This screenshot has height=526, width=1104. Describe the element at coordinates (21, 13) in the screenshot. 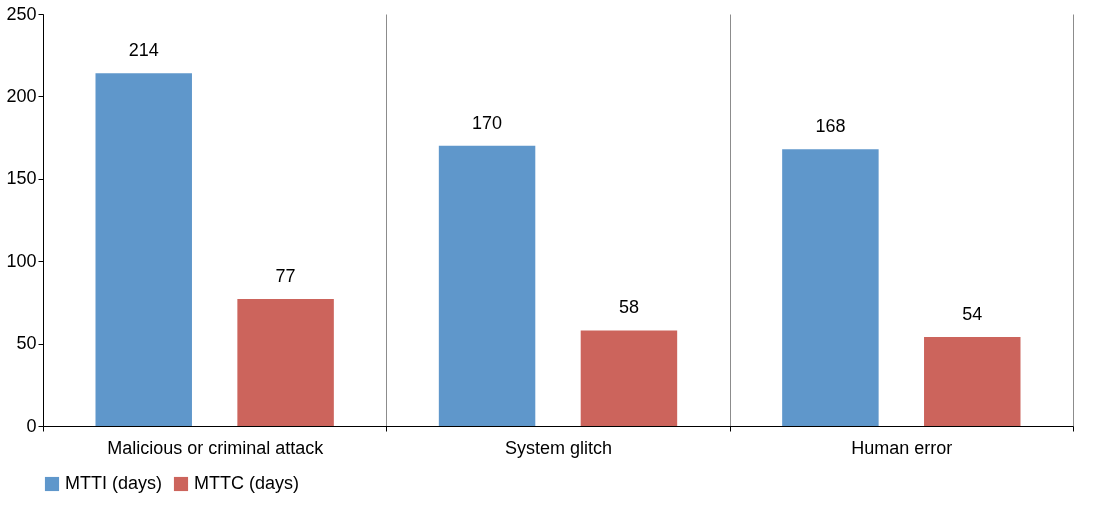

I see `y-tick-label: 250` at that location.